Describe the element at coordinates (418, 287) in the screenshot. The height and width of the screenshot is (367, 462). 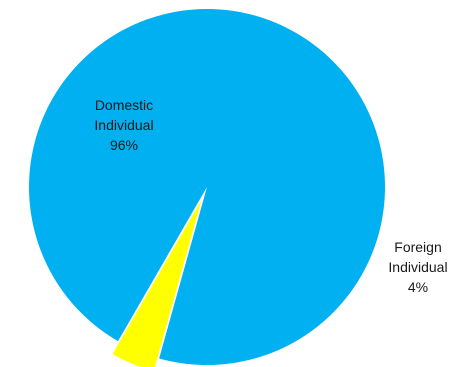
I see `data-label-value: 4%` at that location.